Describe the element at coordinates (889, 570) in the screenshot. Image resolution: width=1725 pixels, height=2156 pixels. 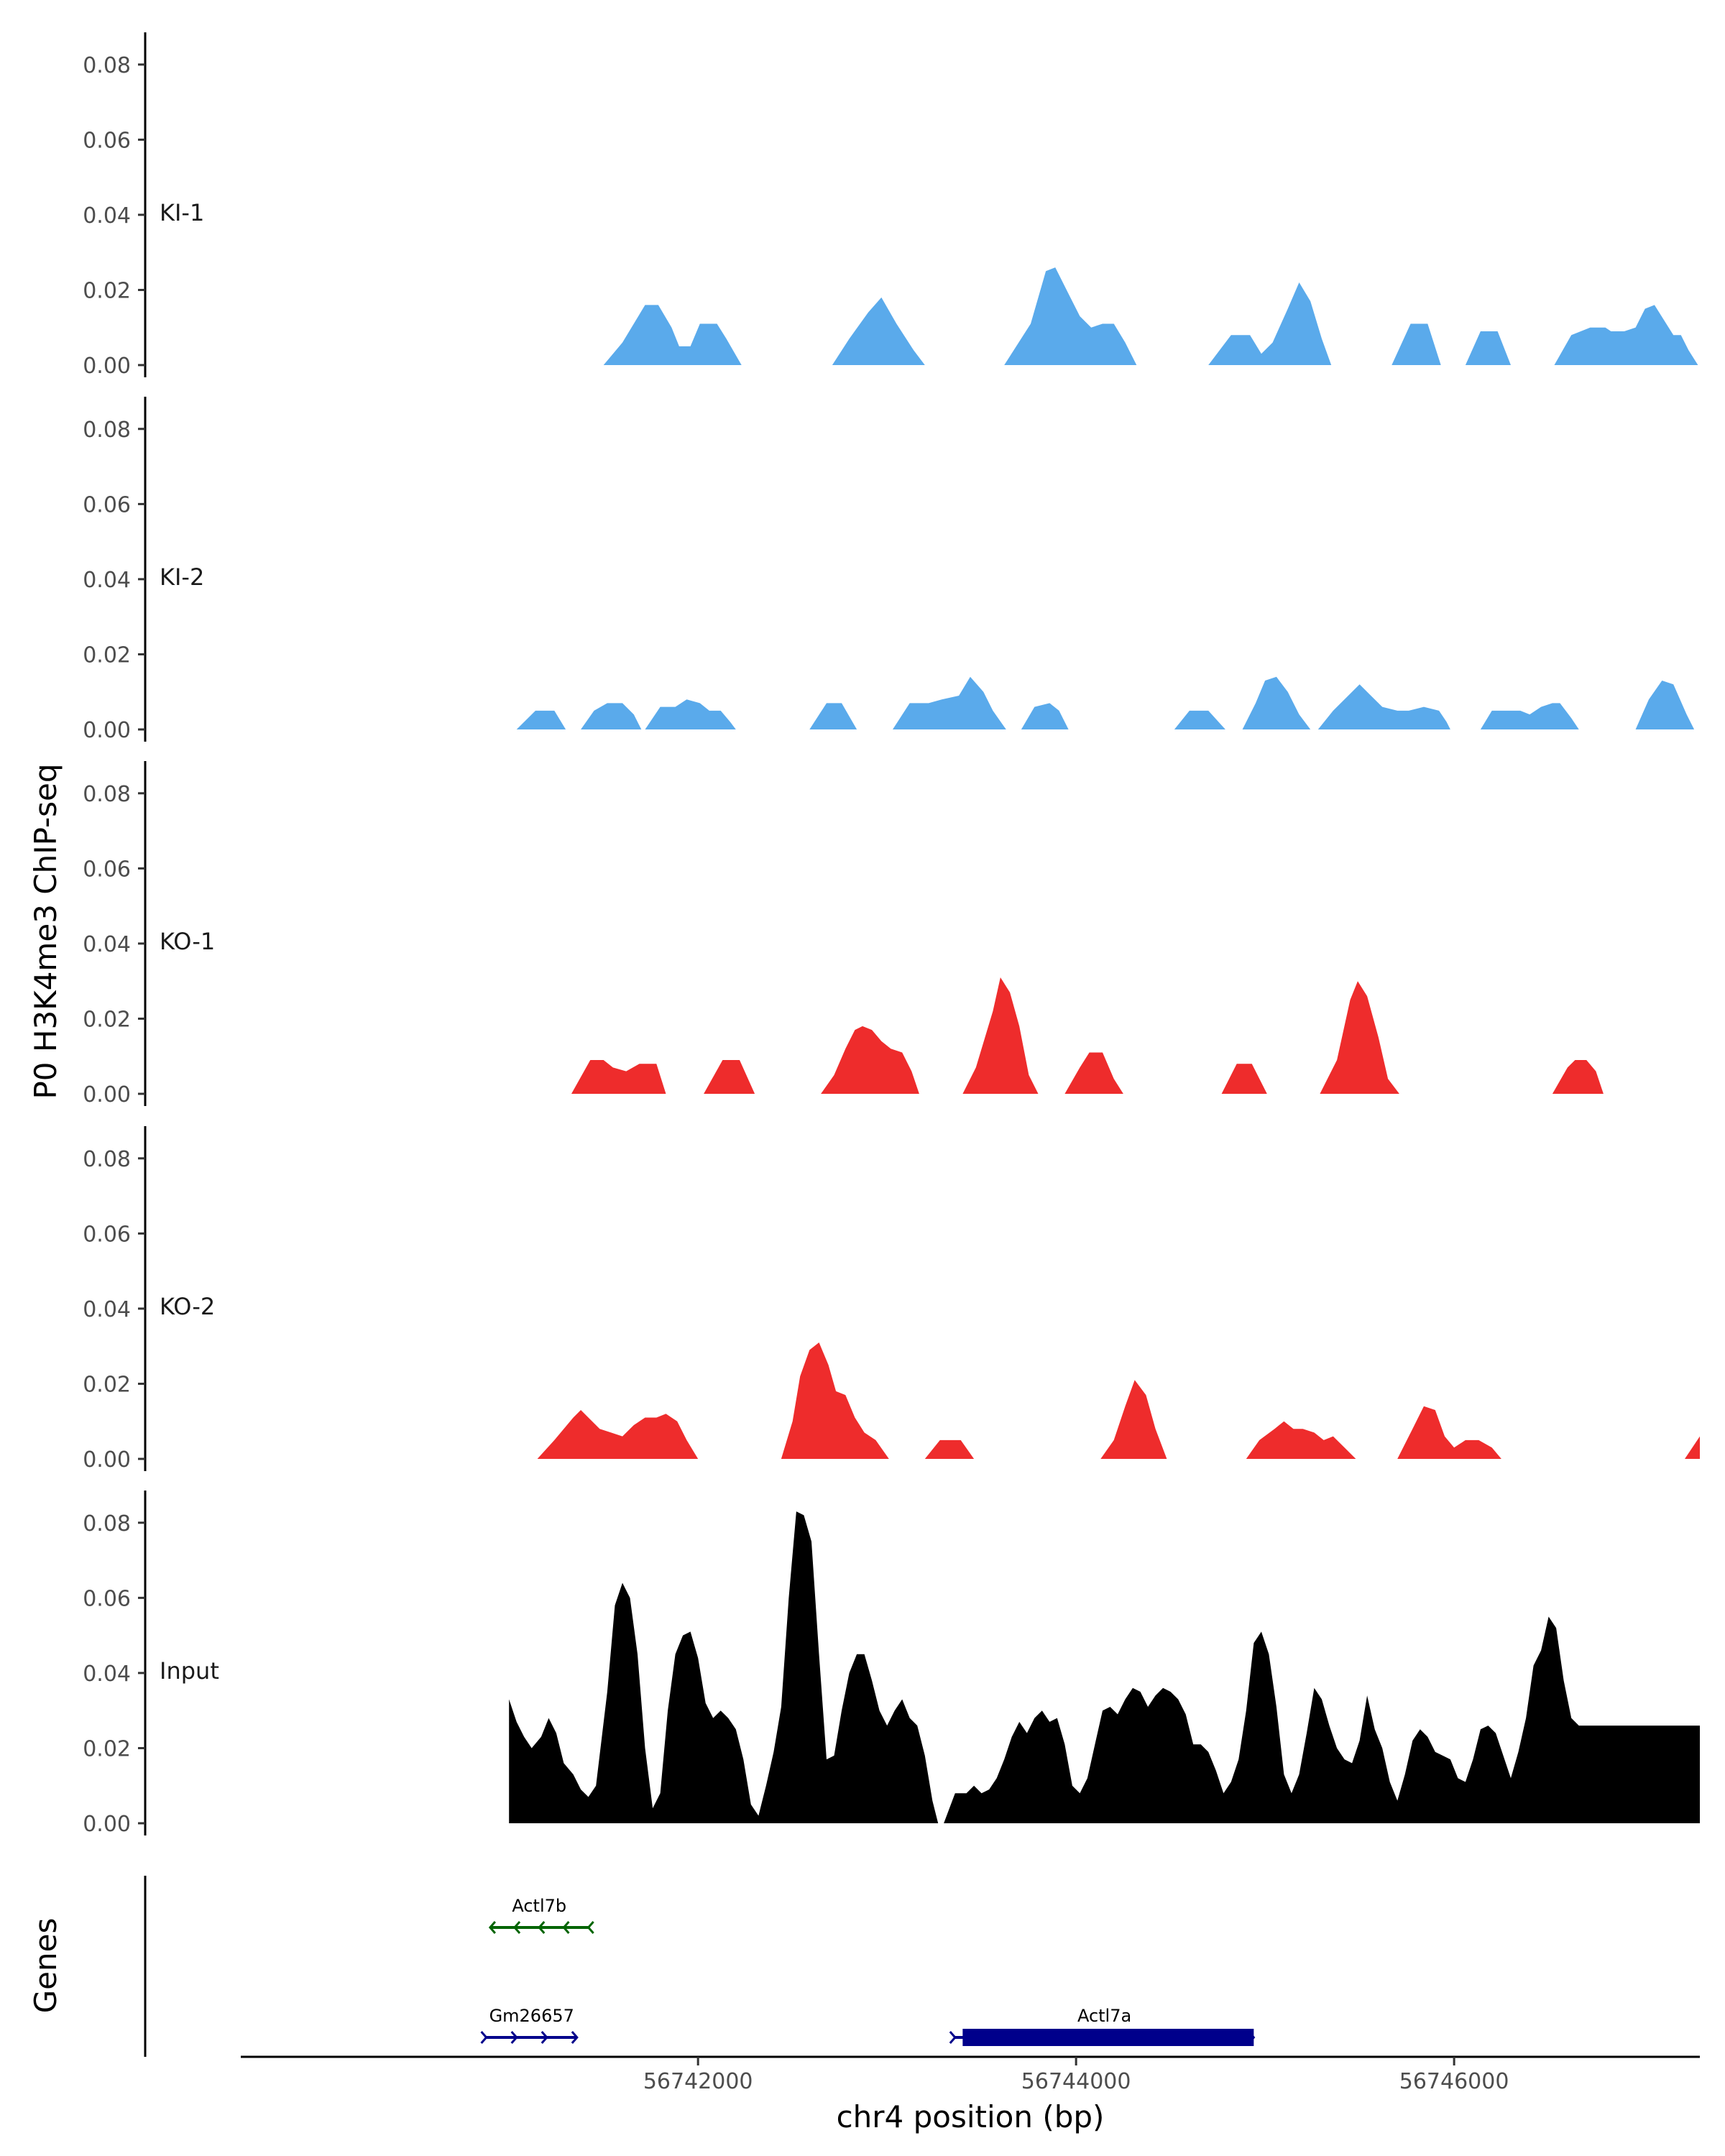
I see `track-ki-2: 0.00 0.02 0.04 0.06 0.08 KI-2` at that location.